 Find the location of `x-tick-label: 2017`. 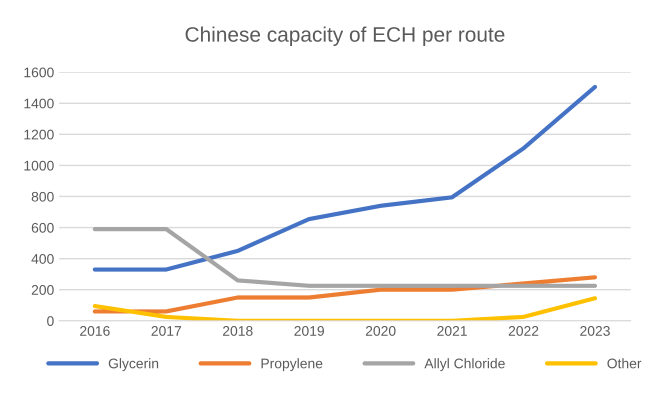

x-tick-label: 2017 is located at coordinates (167, 331).